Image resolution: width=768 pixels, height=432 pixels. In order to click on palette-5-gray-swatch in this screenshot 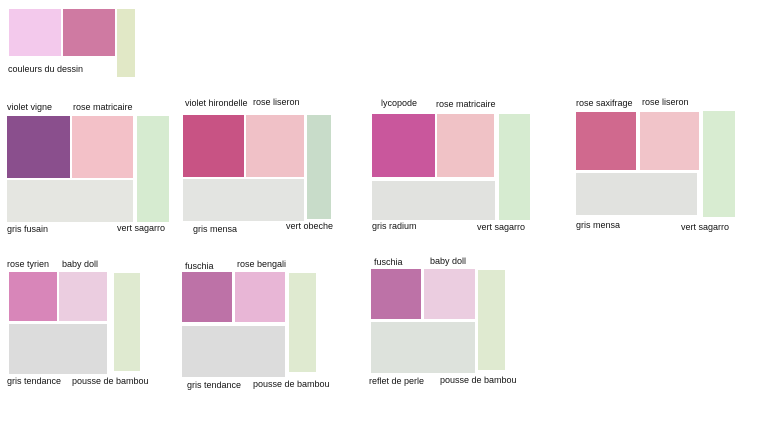, I will do `click(58, 349)`.